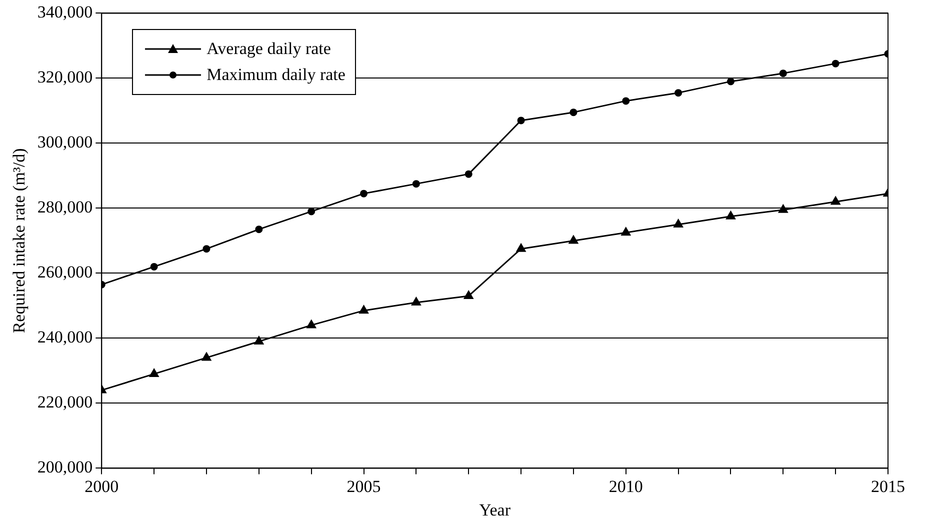  I want to click on y-tick-label: 220,000, so click(65, 402).